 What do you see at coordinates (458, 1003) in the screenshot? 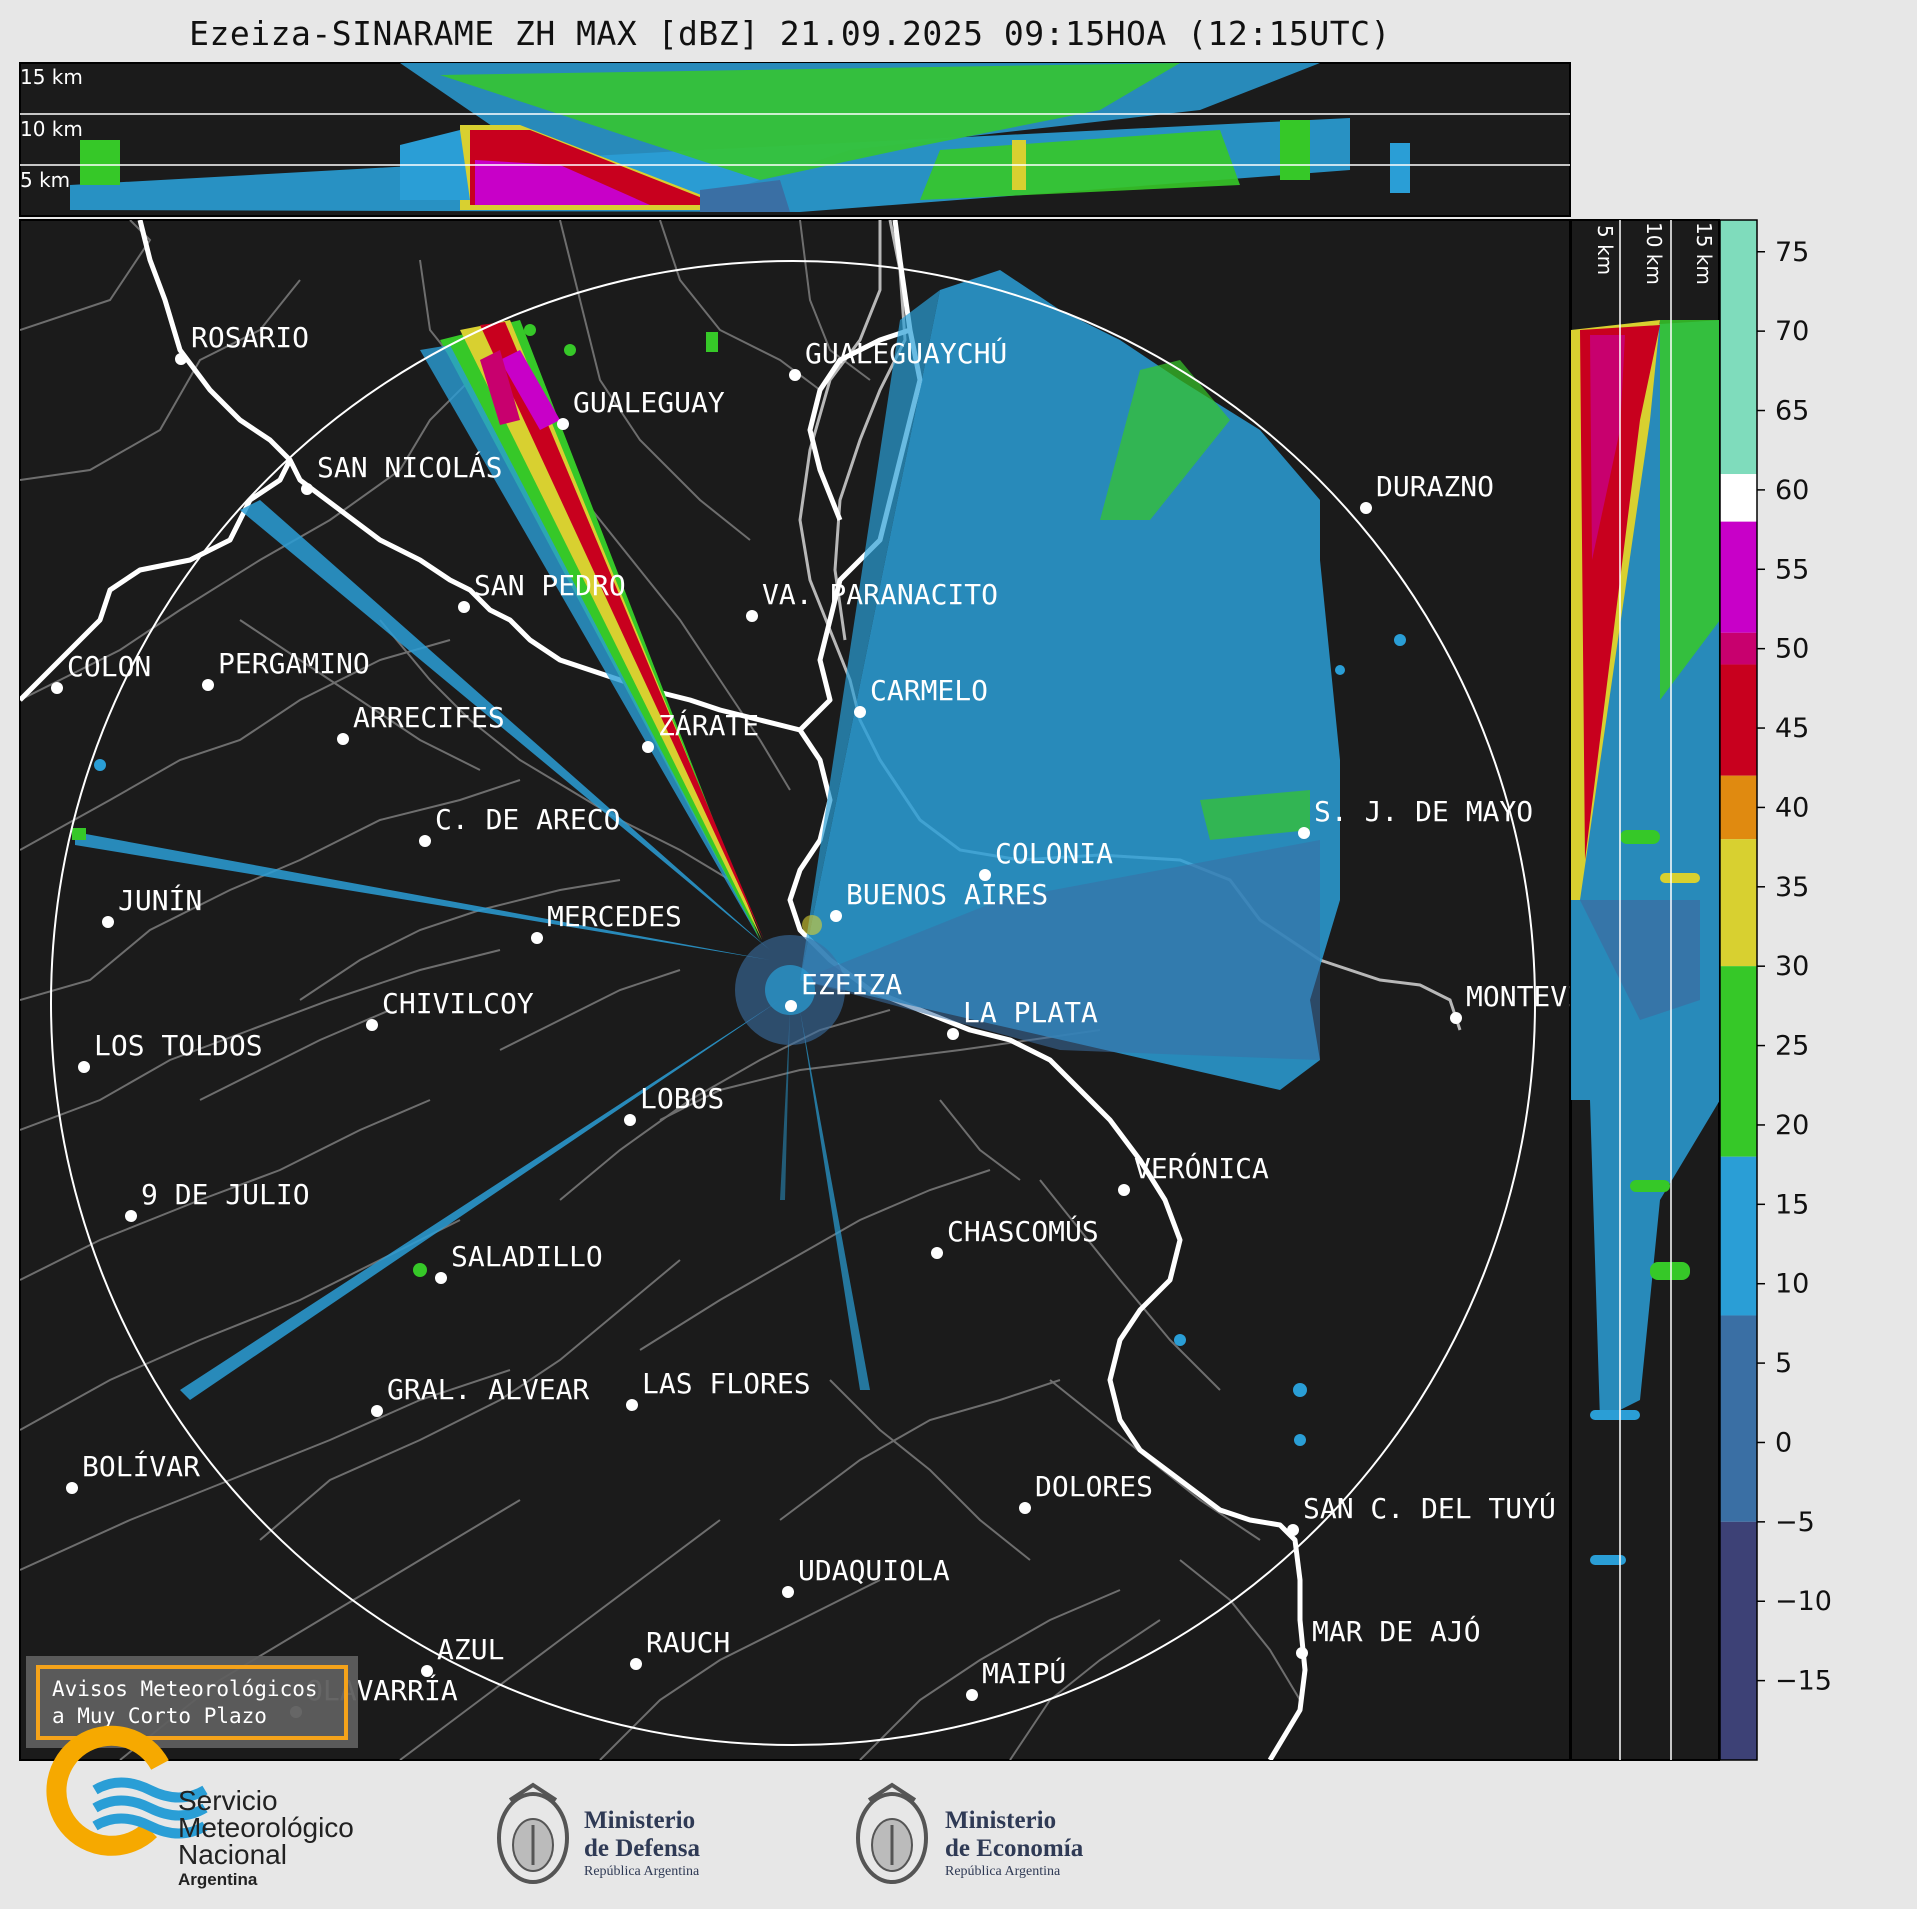
I see `city-label: CHIVILCOY` at bounding box center [458, 1003].